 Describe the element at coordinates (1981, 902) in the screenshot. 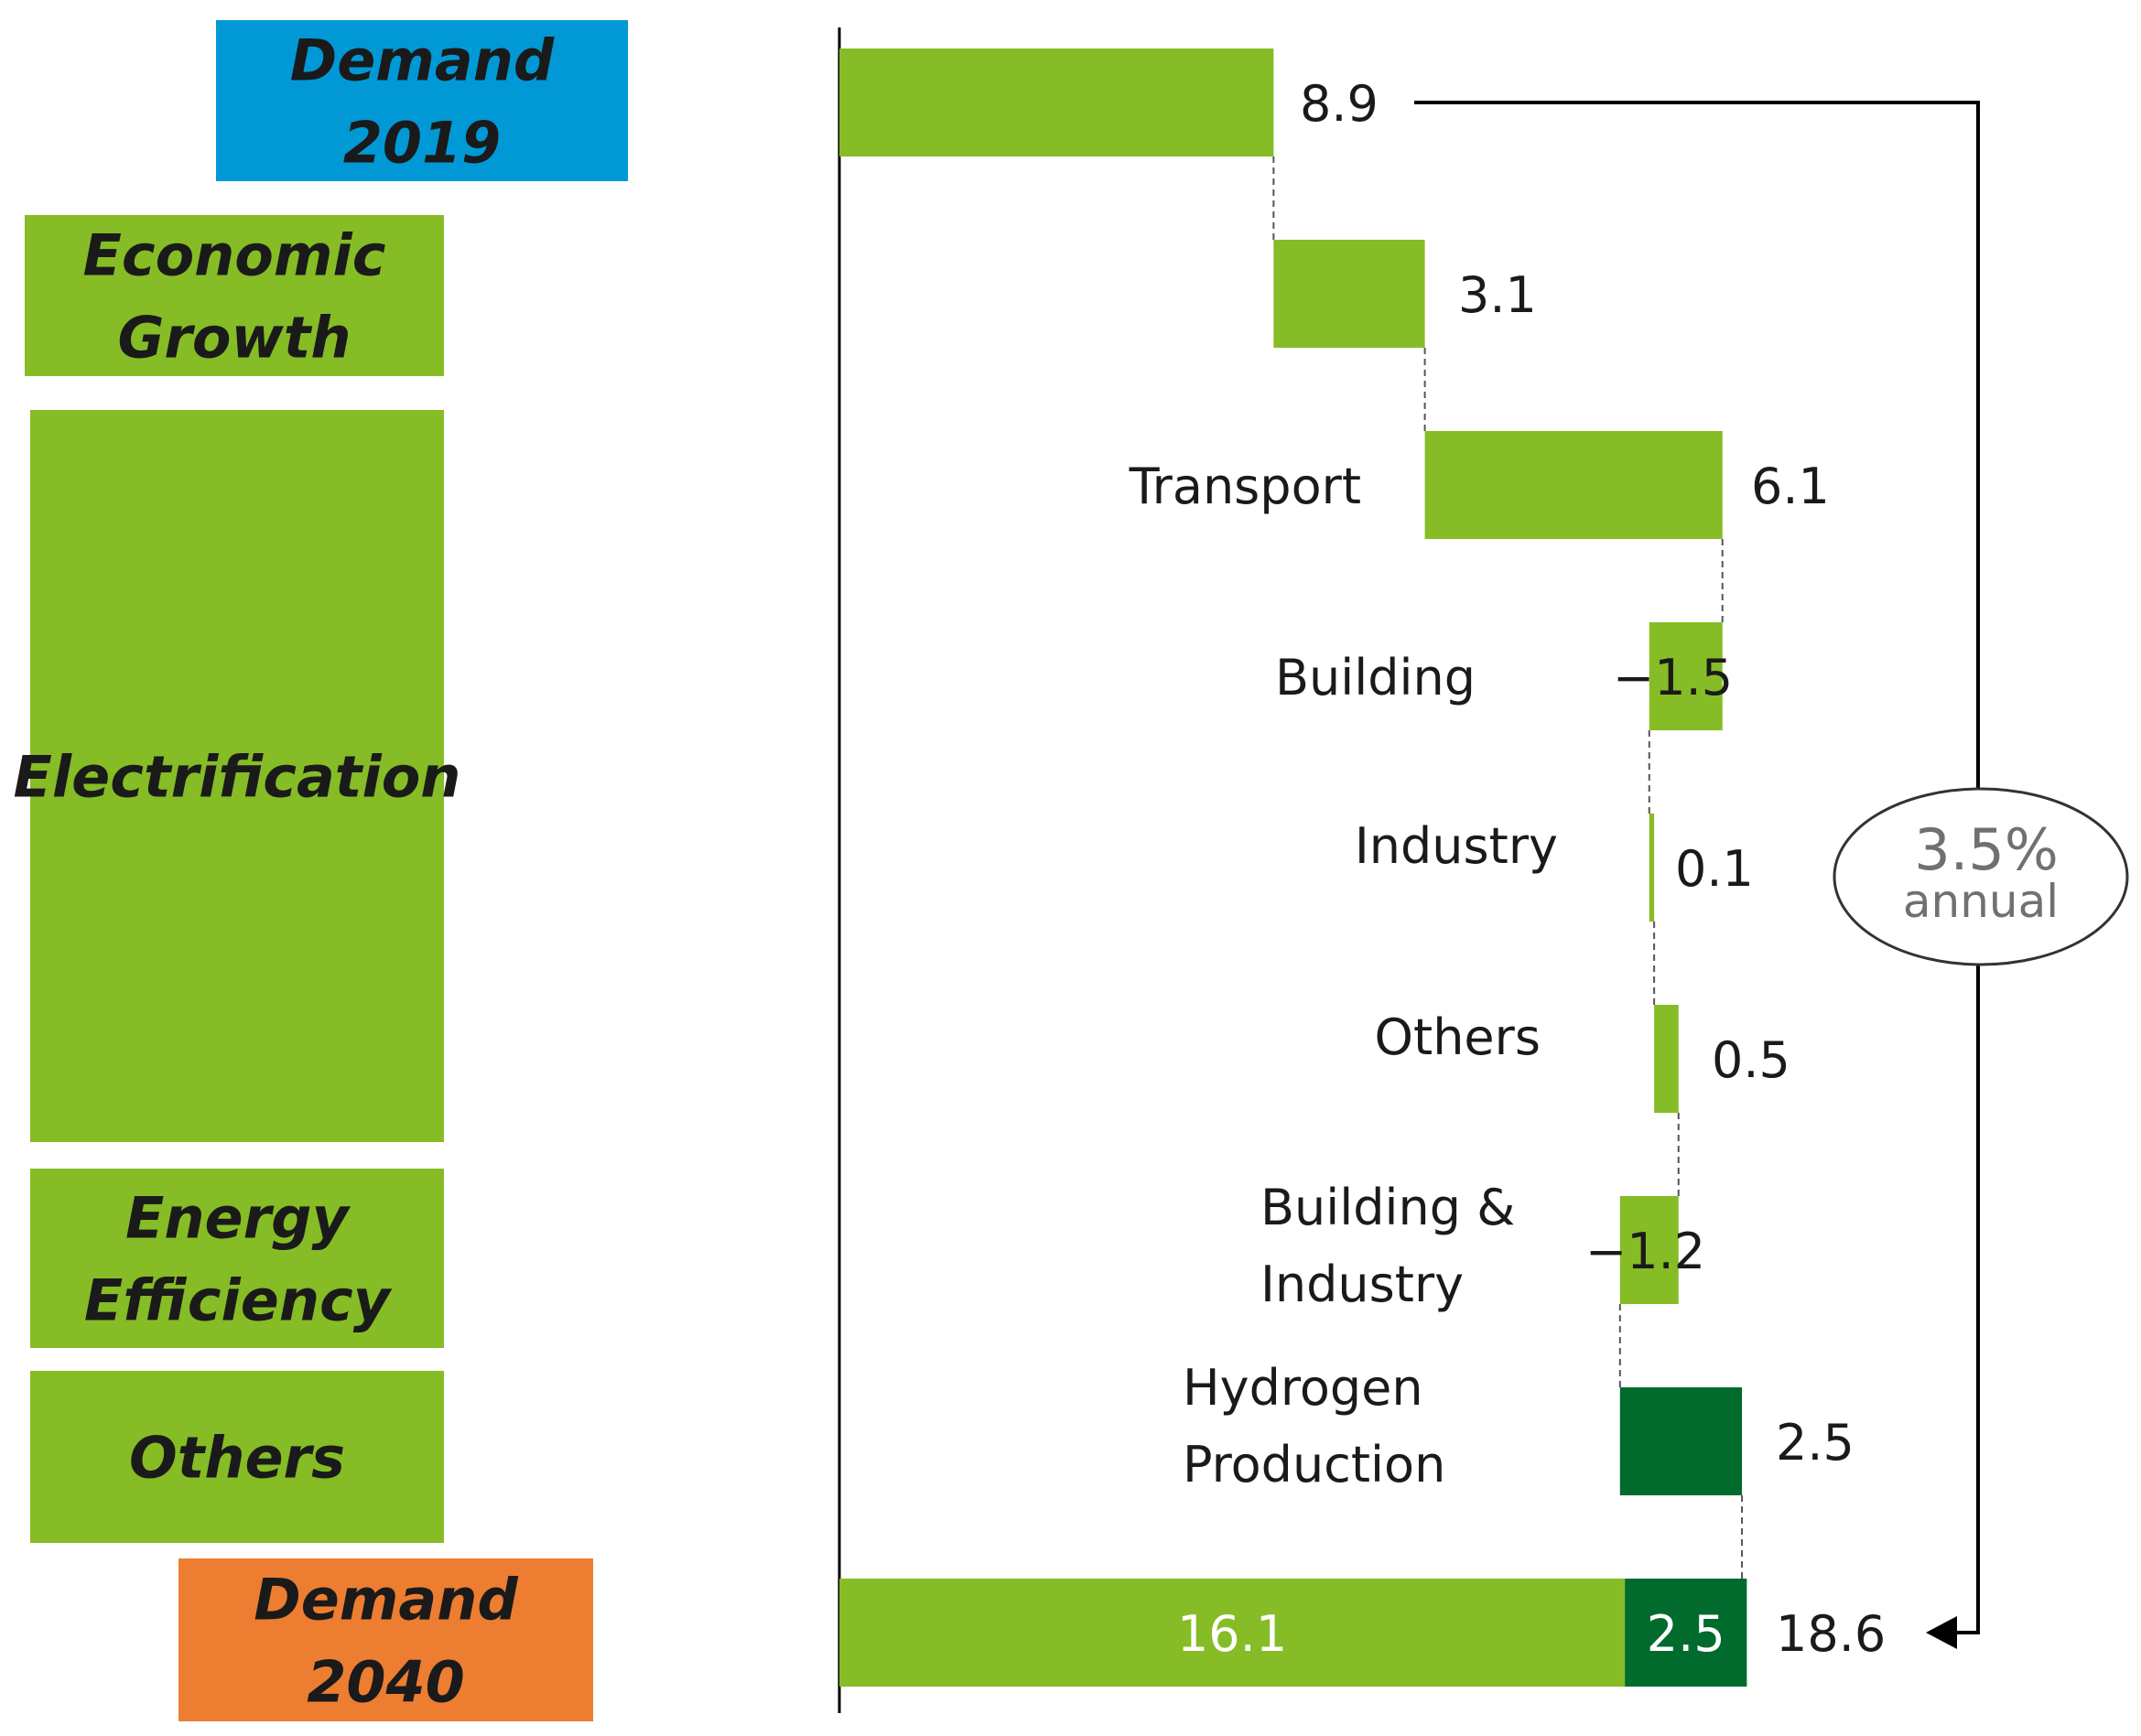

I see `annual-growth-caption: annual` at that location.